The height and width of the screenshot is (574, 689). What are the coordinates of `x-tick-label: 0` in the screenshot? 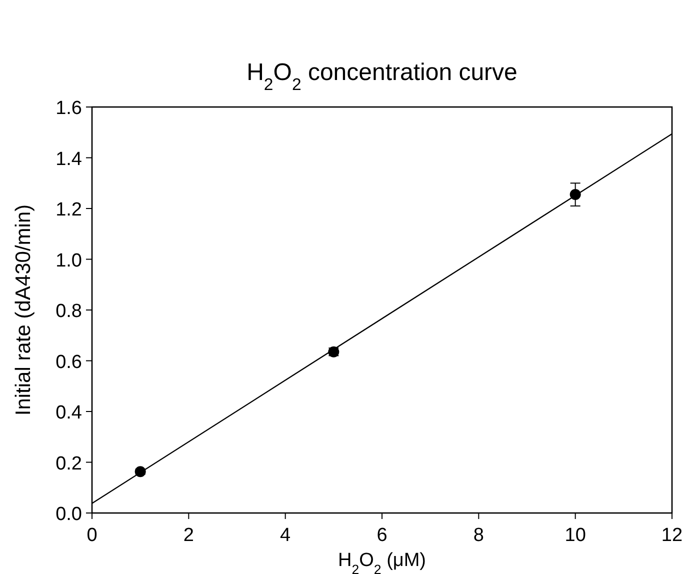 It's located at (92, 535).